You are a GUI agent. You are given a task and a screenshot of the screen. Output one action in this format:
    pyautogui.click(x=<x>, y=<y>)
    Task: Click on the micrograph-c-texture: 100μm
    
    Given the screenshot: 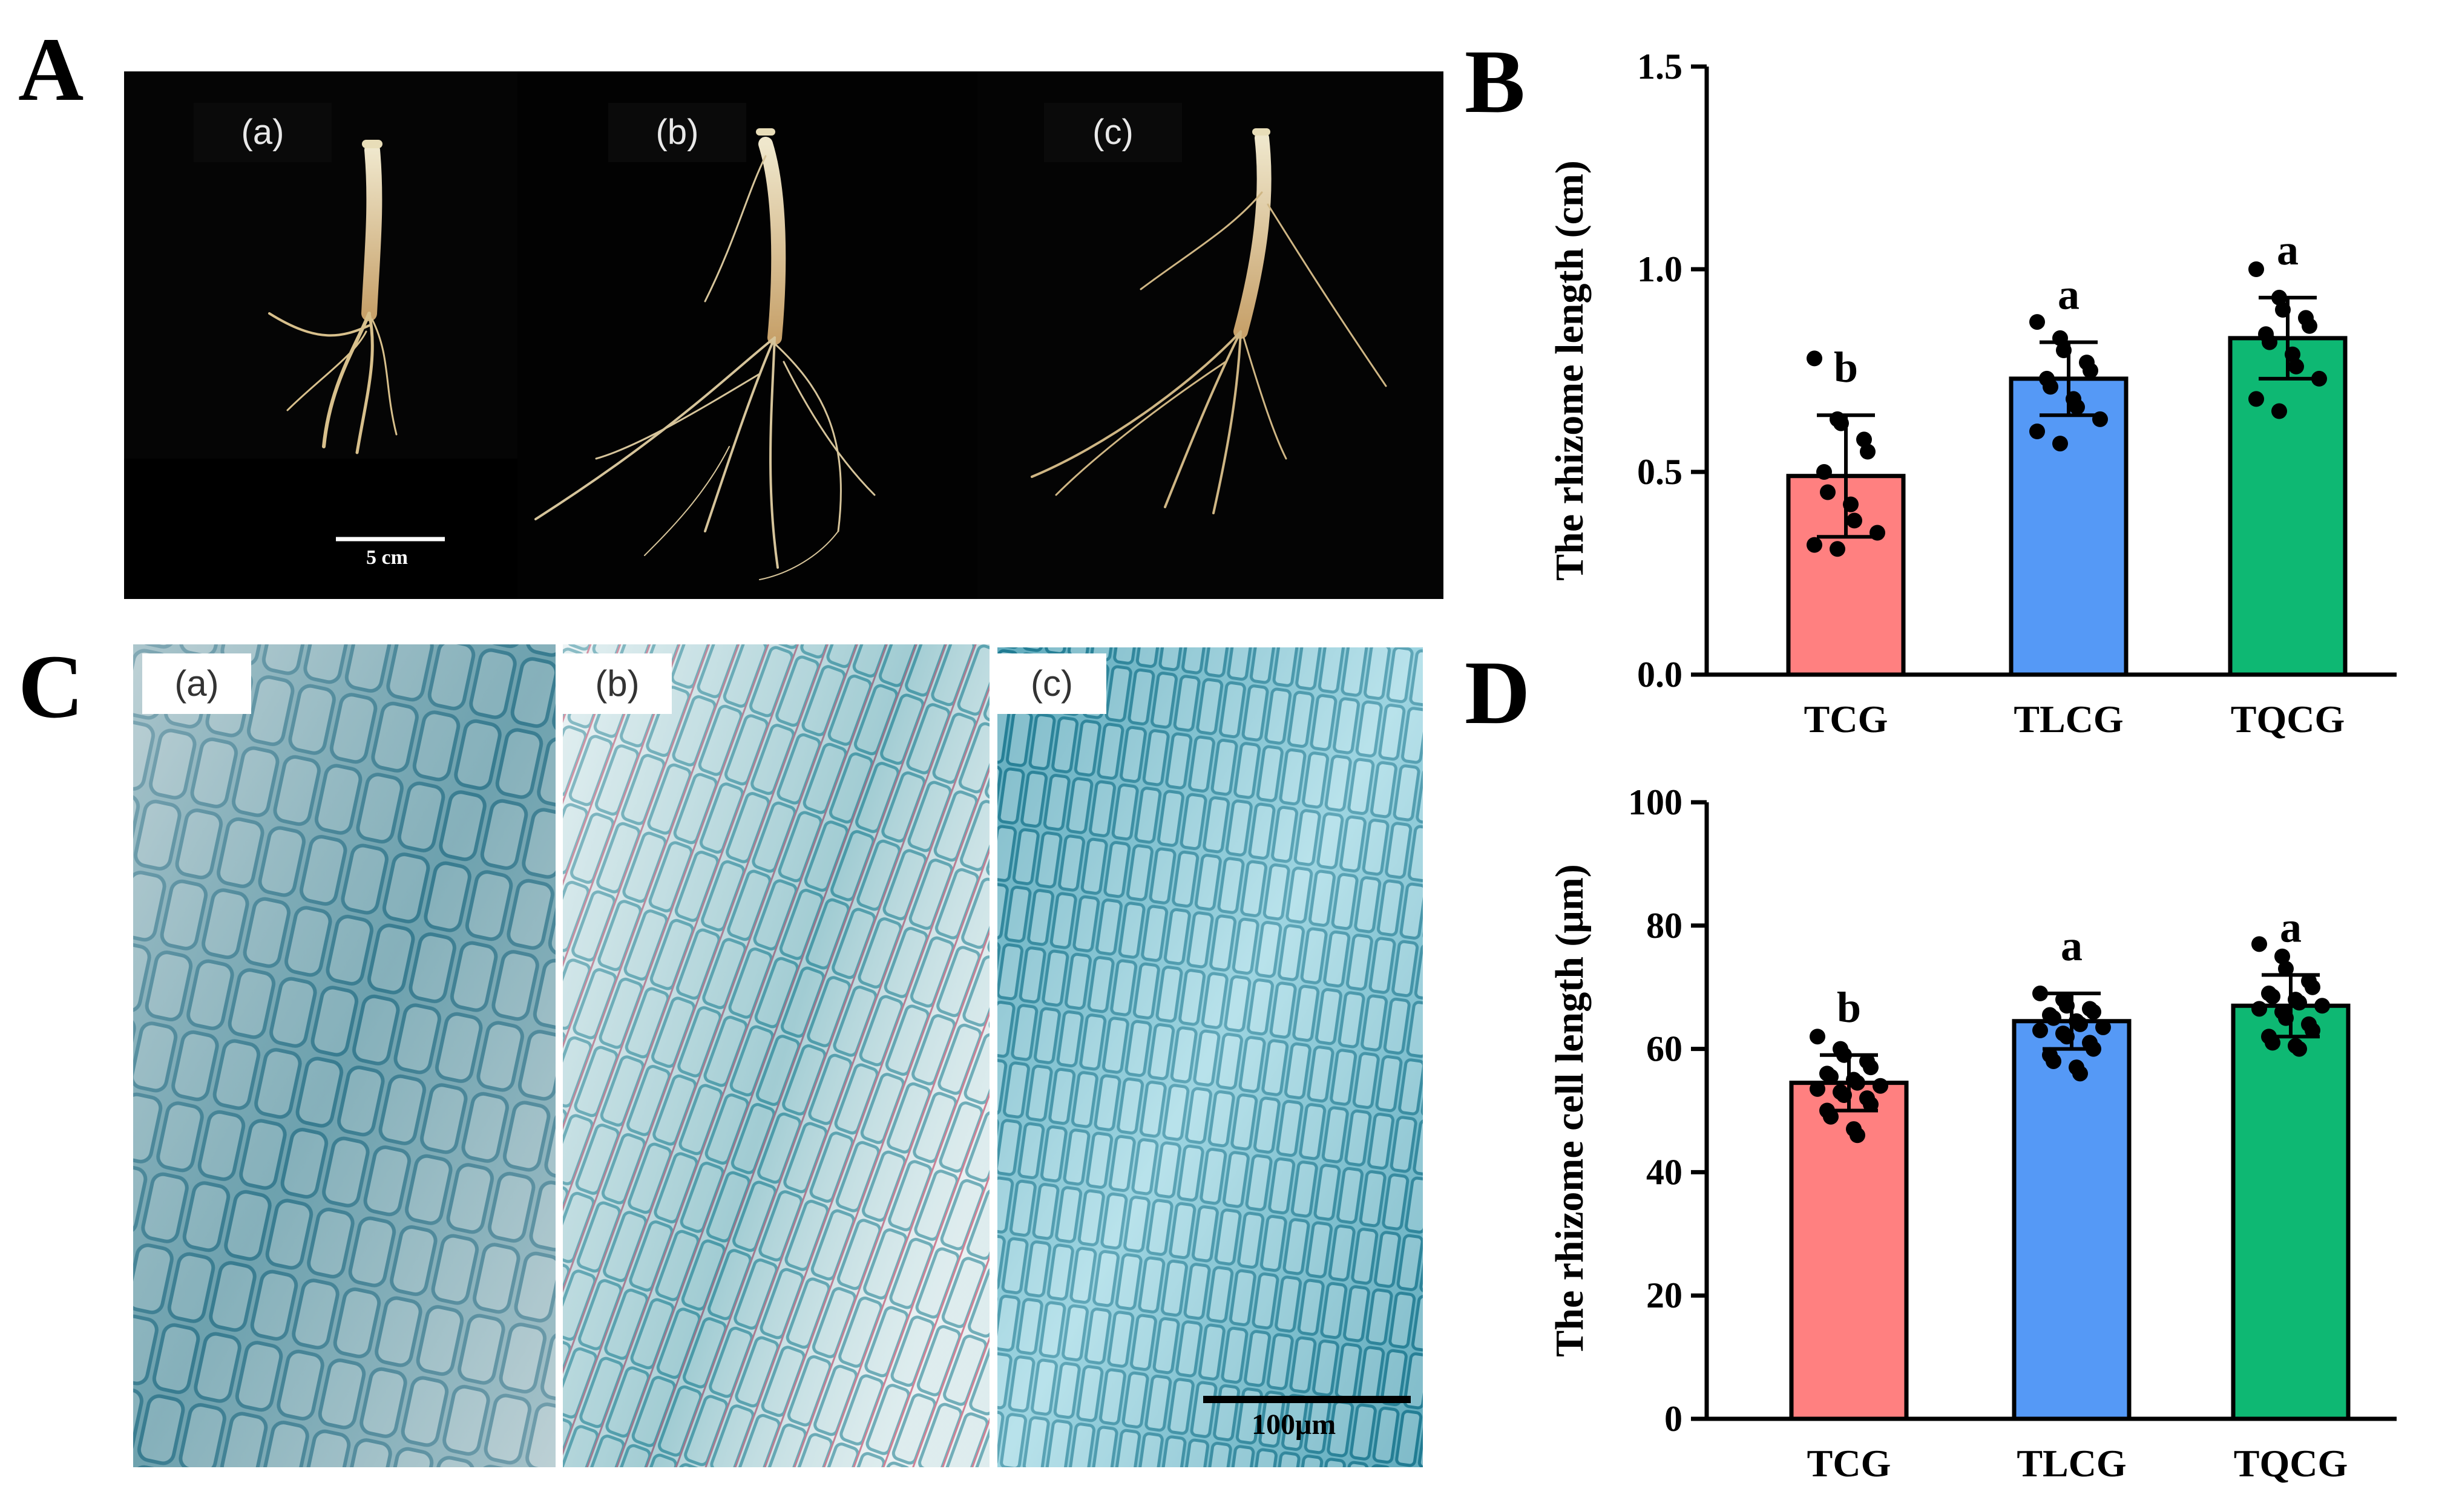 What is the action you would take?
    pyautogui.click(x=1210, y=1057)
    